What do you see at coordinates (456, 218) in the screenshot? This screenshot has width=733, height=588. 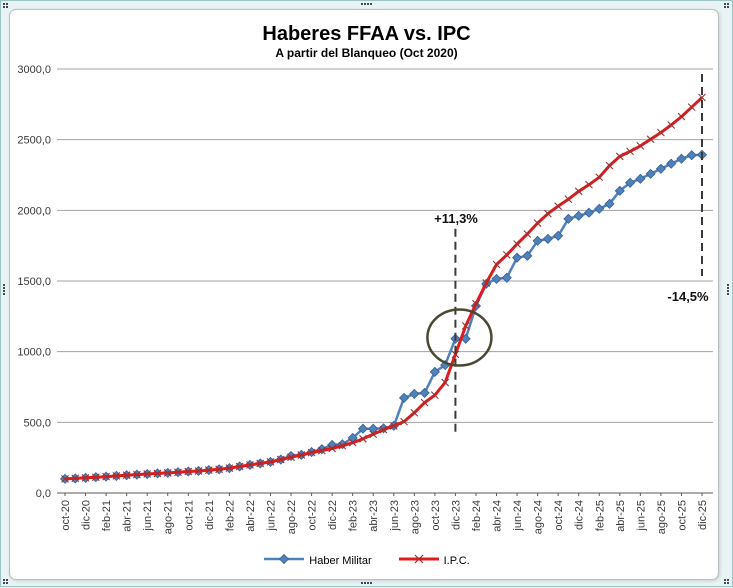 I see `annotation-plus-11-3: +11,3%` at bounding box center [456, 218].